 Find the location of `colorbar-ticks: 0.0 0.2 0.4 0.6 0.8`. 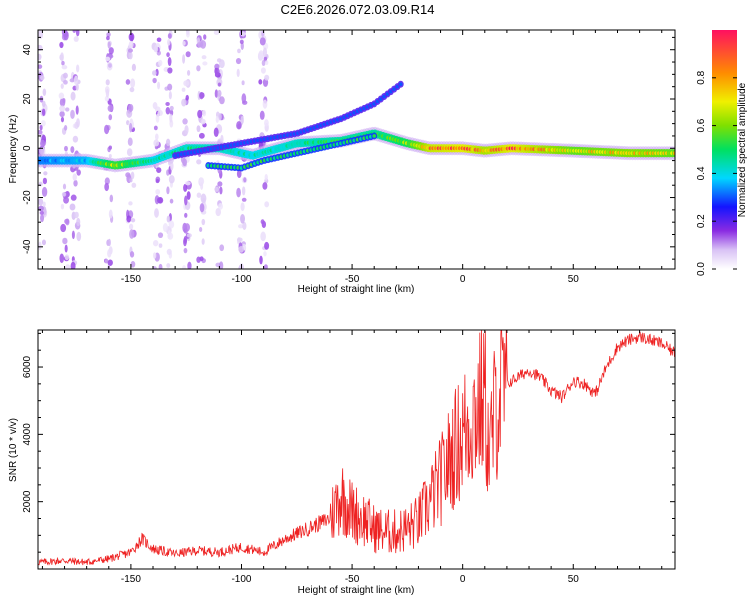

colorbar-ticks: 0.0 0.2 0.4 0.6 0.8 is located at coordinates (716, 173).